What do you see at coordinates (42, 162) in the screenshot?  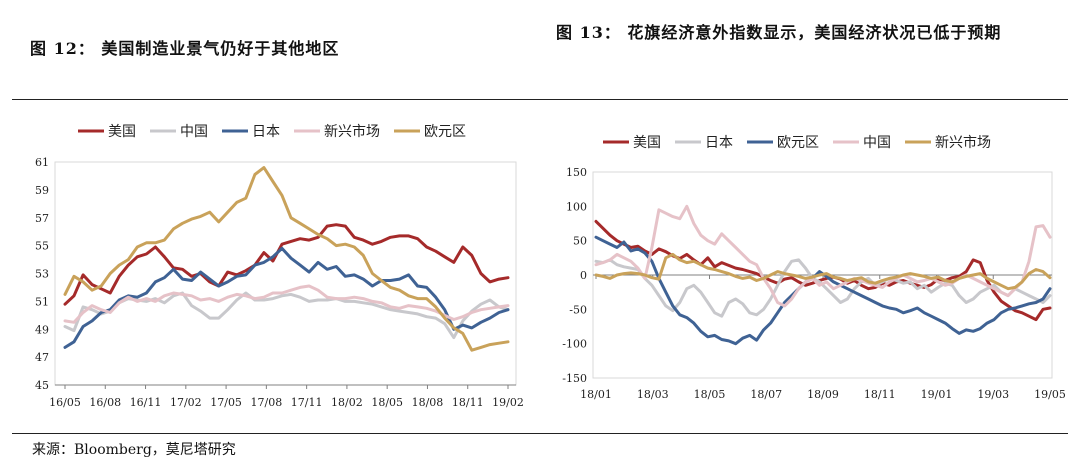 I see `y-tick-label: 61` at bounding box center [42, 162].